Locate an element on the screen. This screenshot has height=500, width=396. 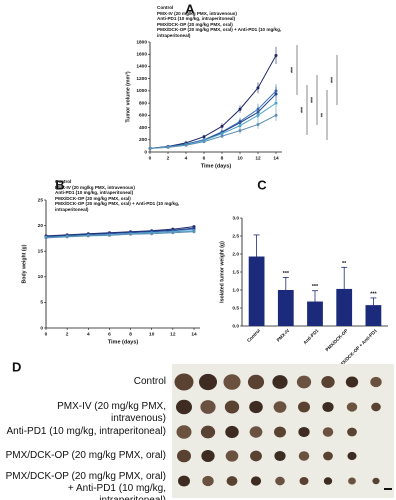
x-tick-label: PMX-IV is located at coordinates (283, 334).